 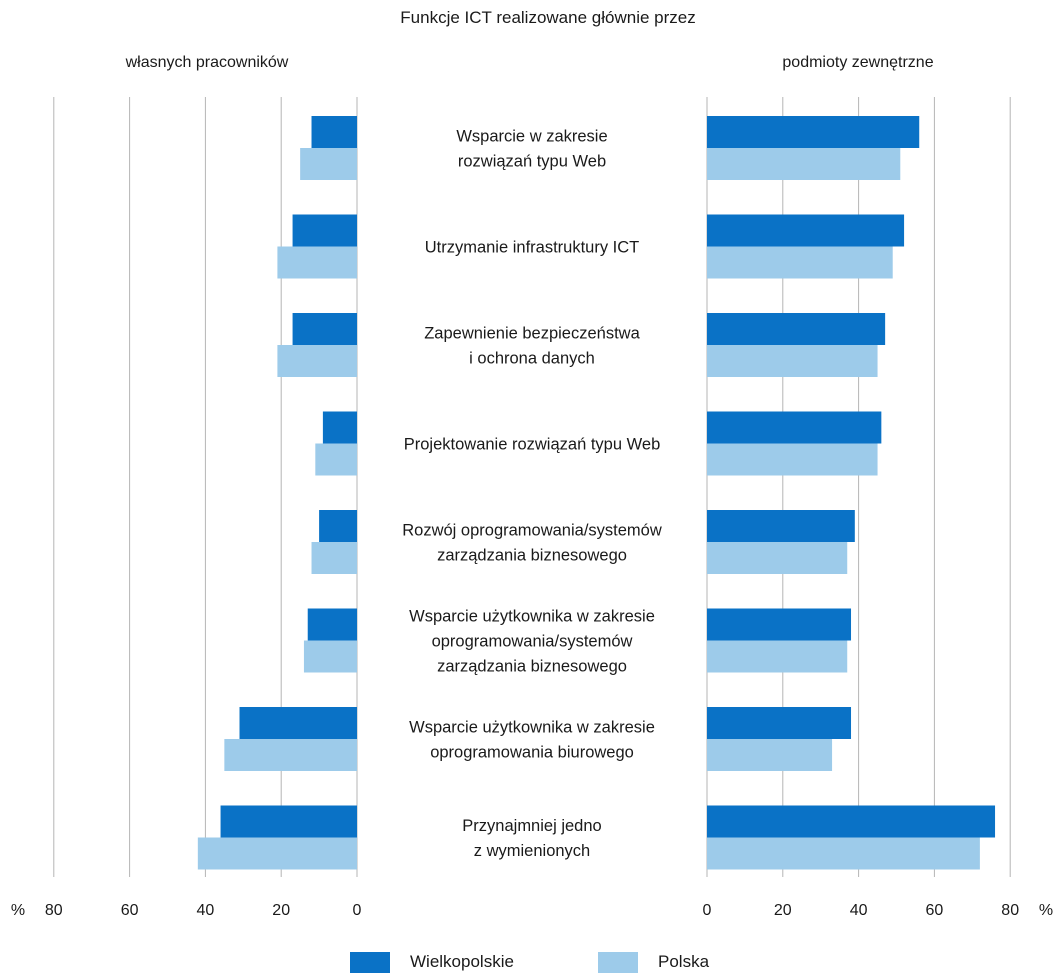 I want to click on tick-label-right: 0, so click(x=707, y=910).